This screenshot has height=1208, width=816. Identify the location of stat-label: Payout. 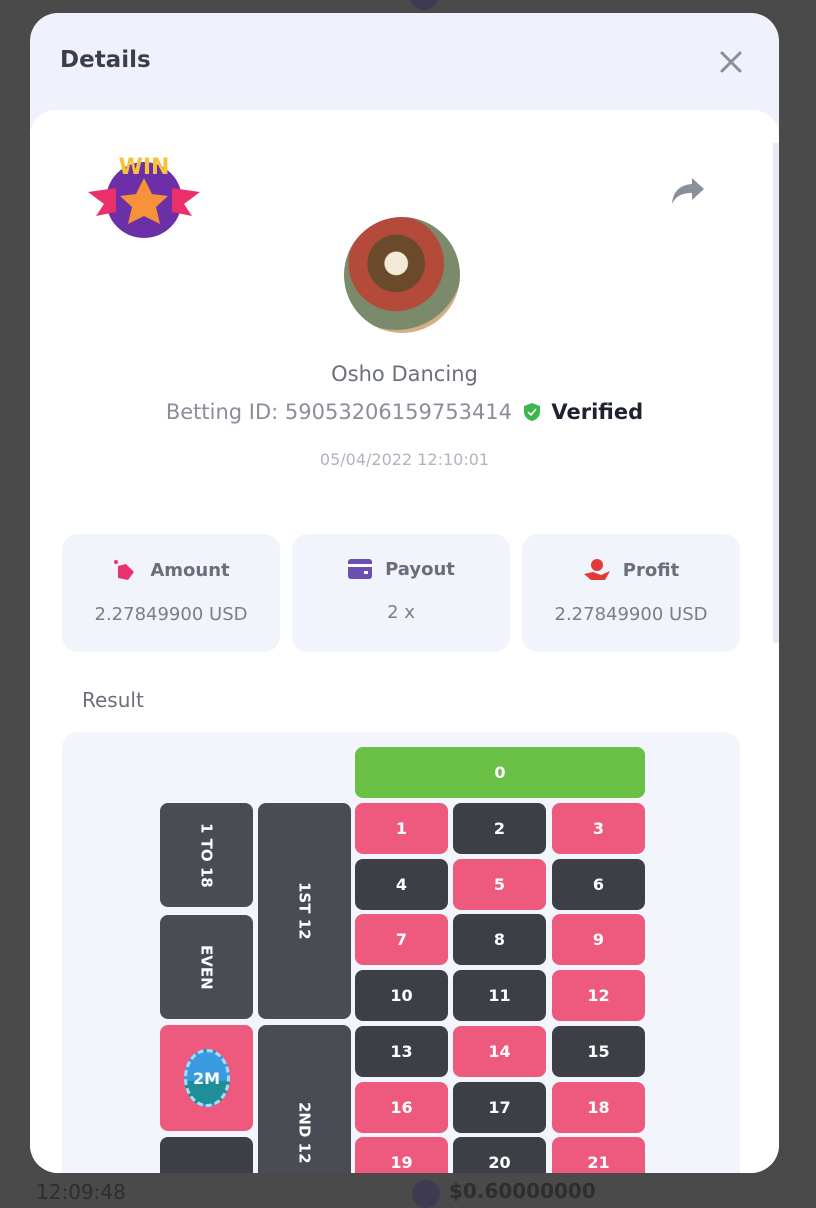
(420, 569).